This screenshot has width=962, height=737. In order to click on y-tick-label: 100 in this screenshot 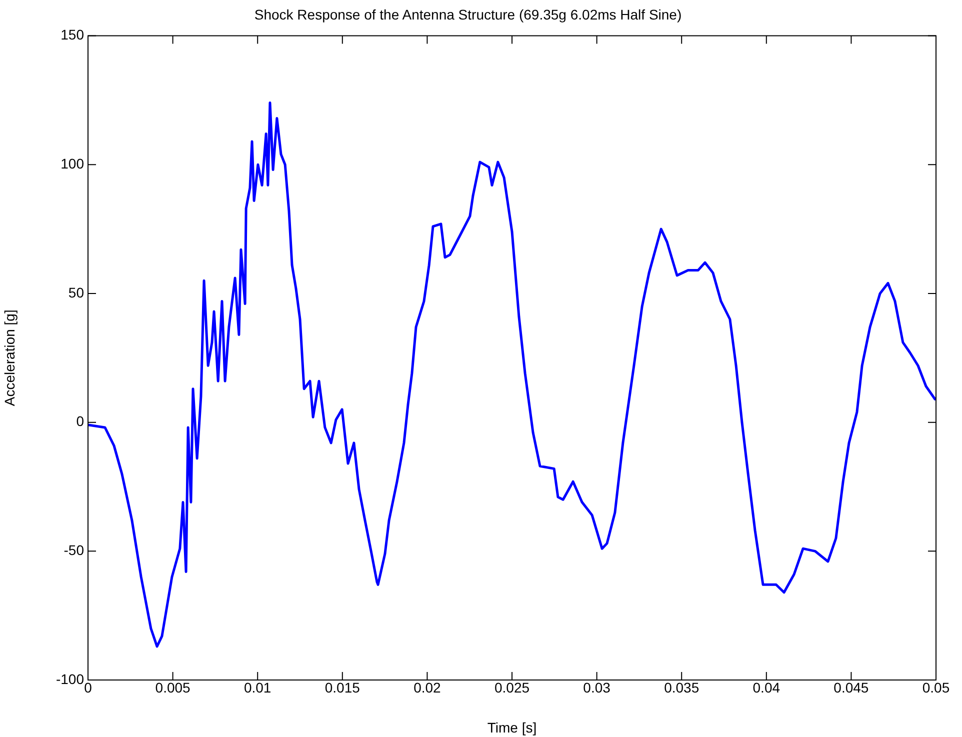, I will do `click(72, 164)`.